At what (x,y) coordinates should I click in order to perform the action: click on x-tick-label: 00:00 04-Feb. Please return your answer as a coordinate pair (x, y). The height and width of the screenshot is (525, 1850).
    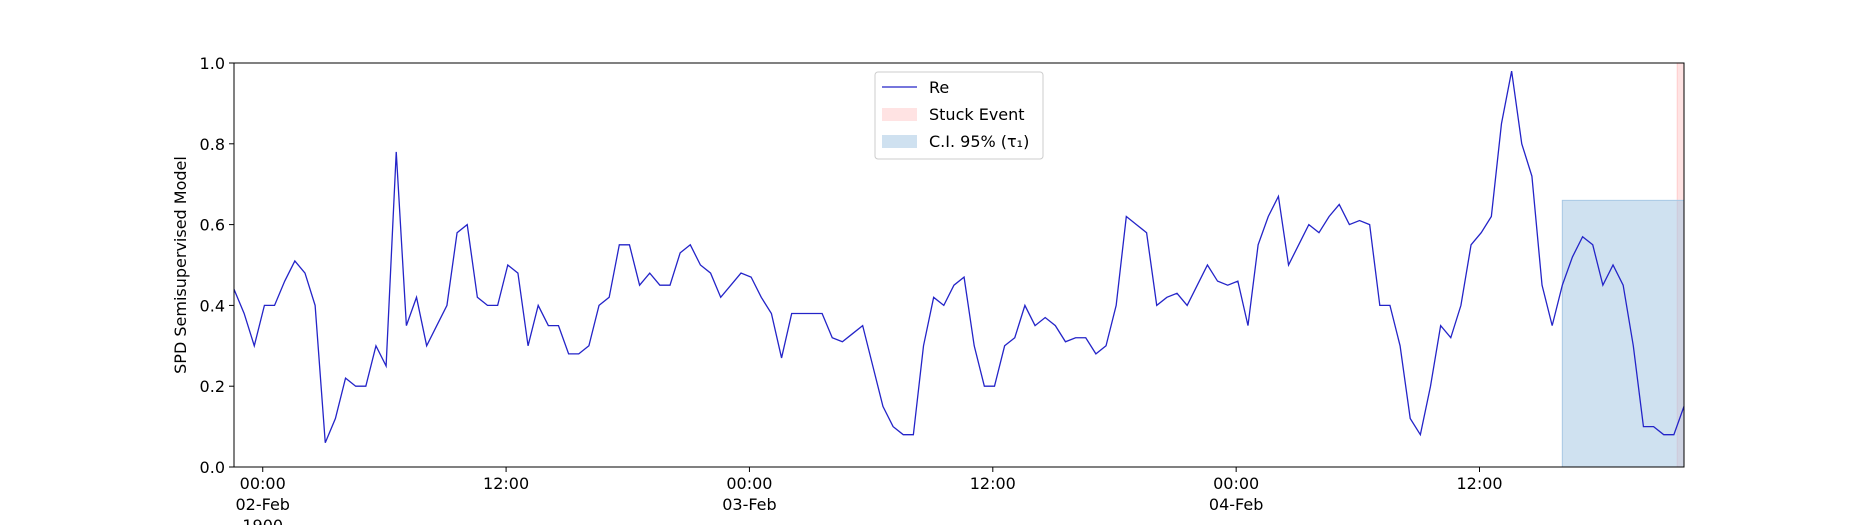
    Looking at the image, I should click on (1236, 494).